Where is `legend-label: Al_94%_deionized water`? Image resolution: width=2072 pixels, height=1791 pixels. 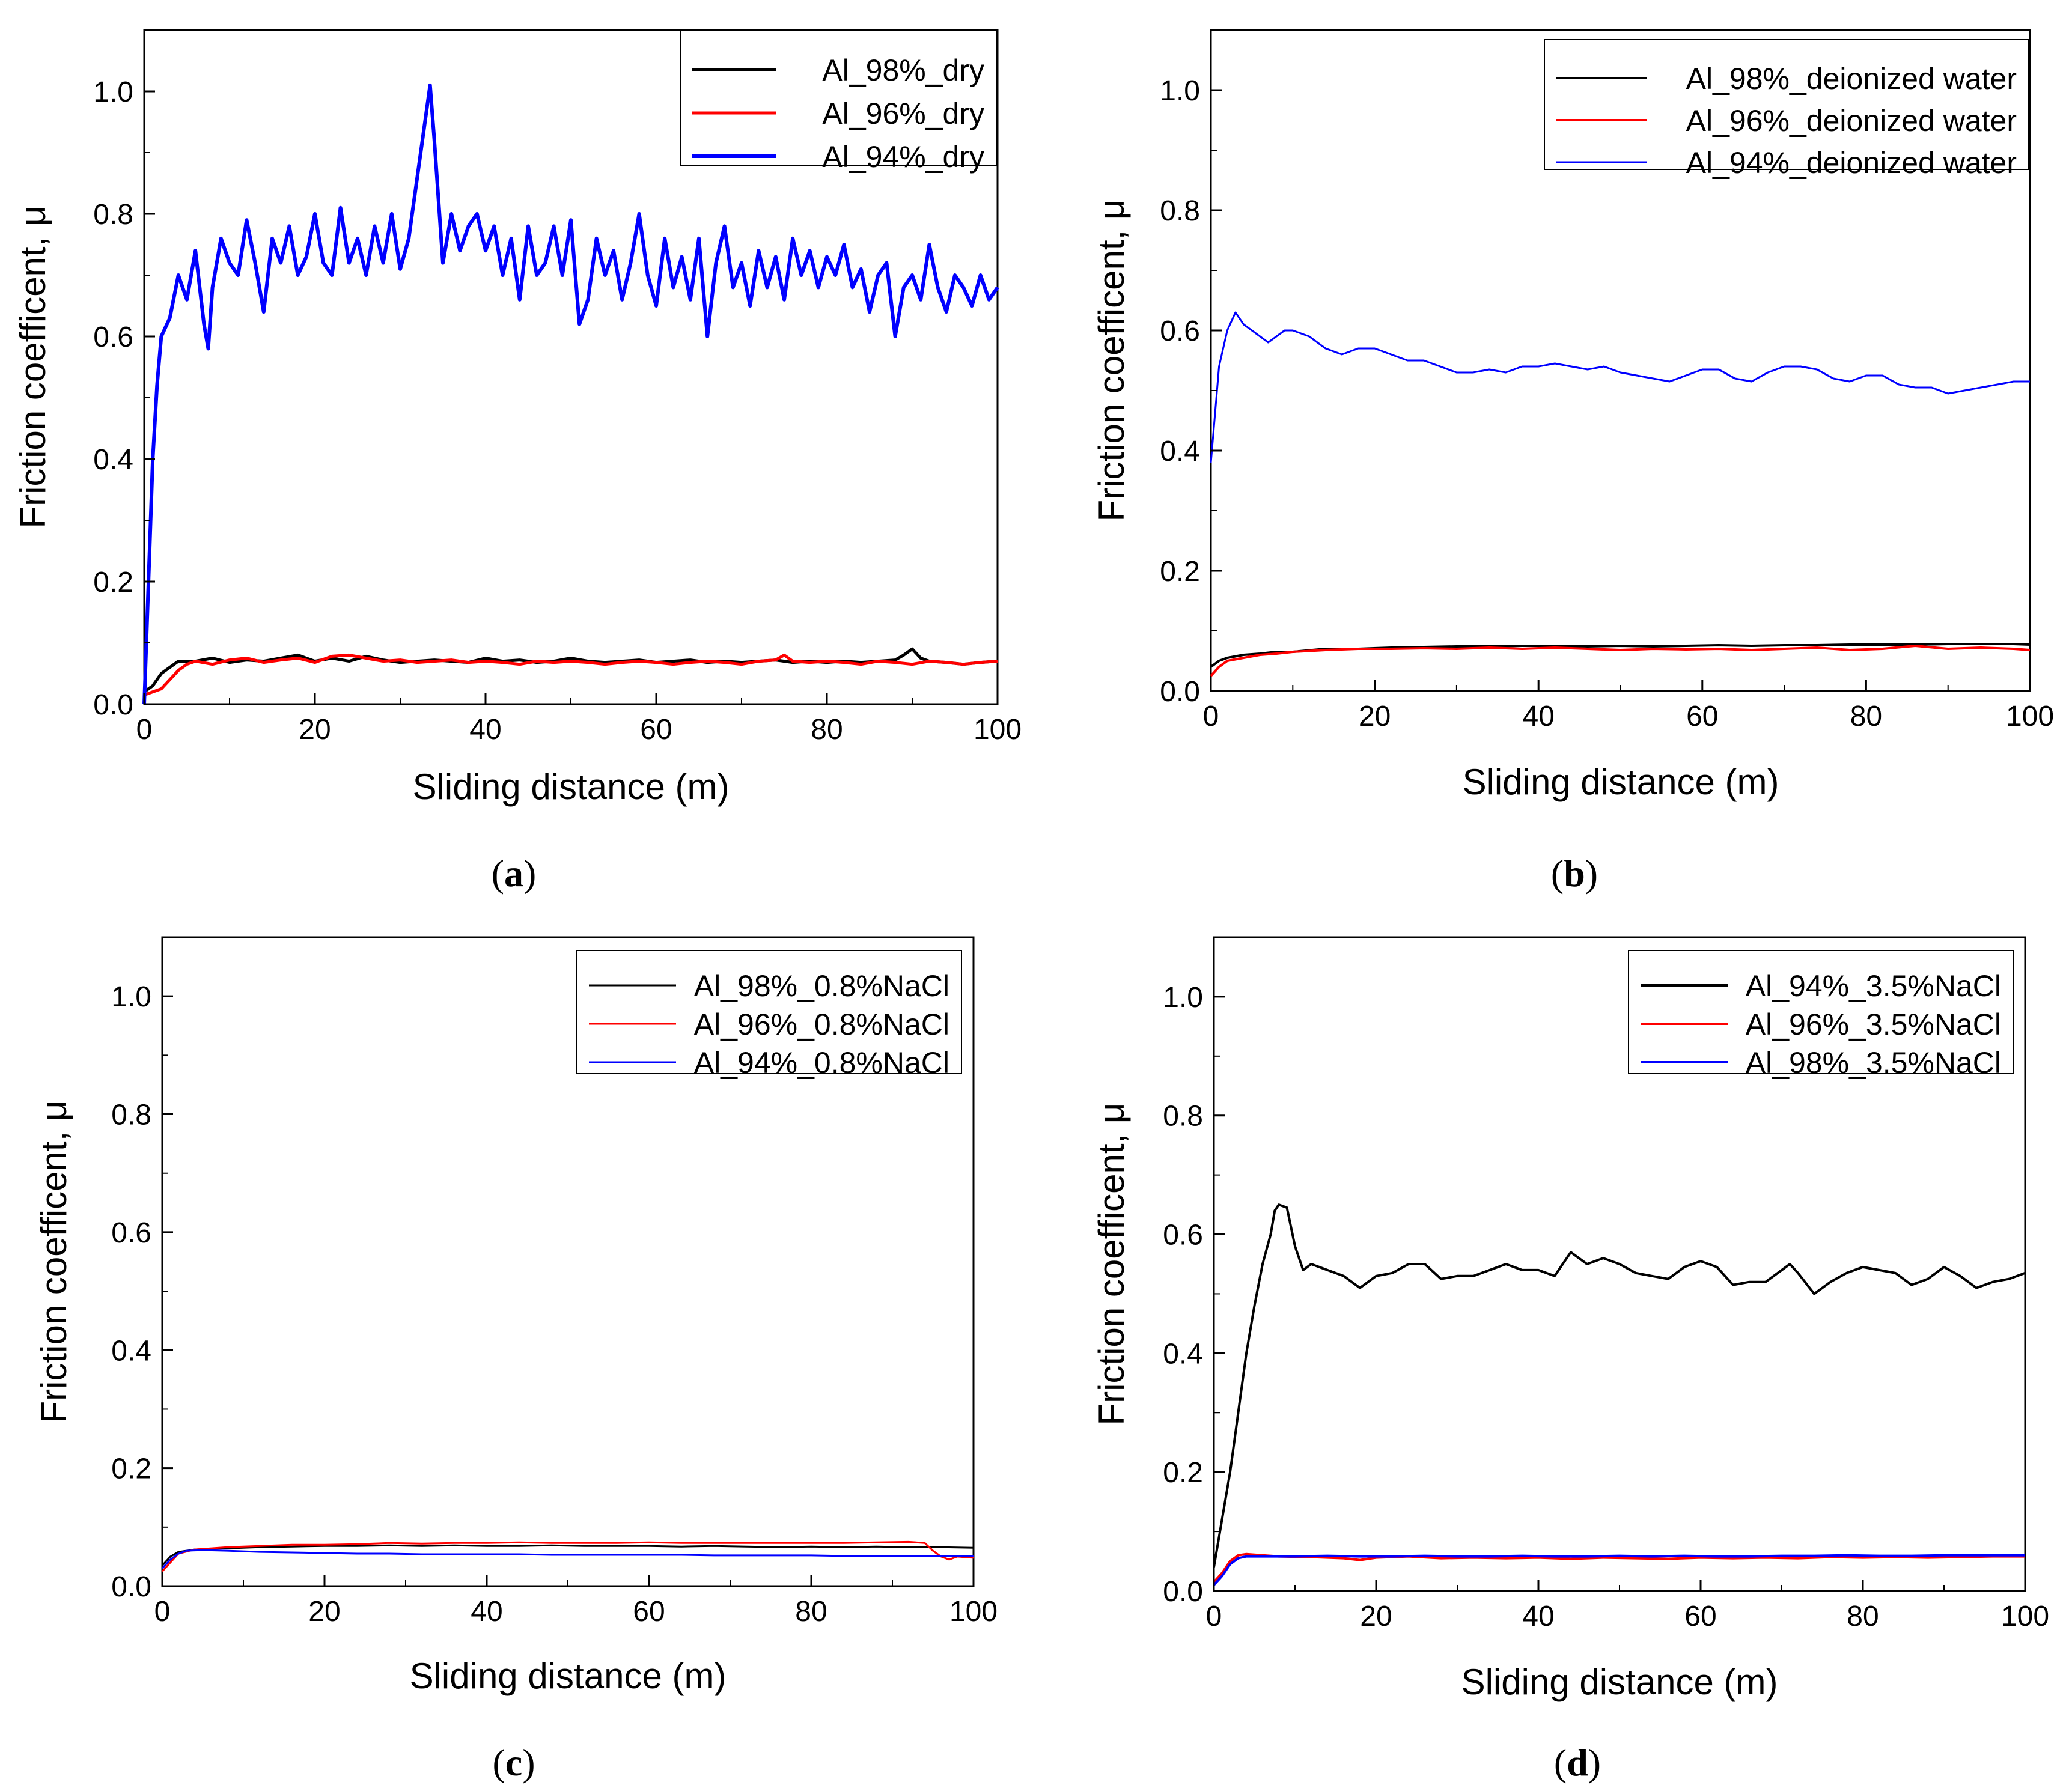
legend-label: Al_94%_deionized water is located at coordinates (1851, 163).